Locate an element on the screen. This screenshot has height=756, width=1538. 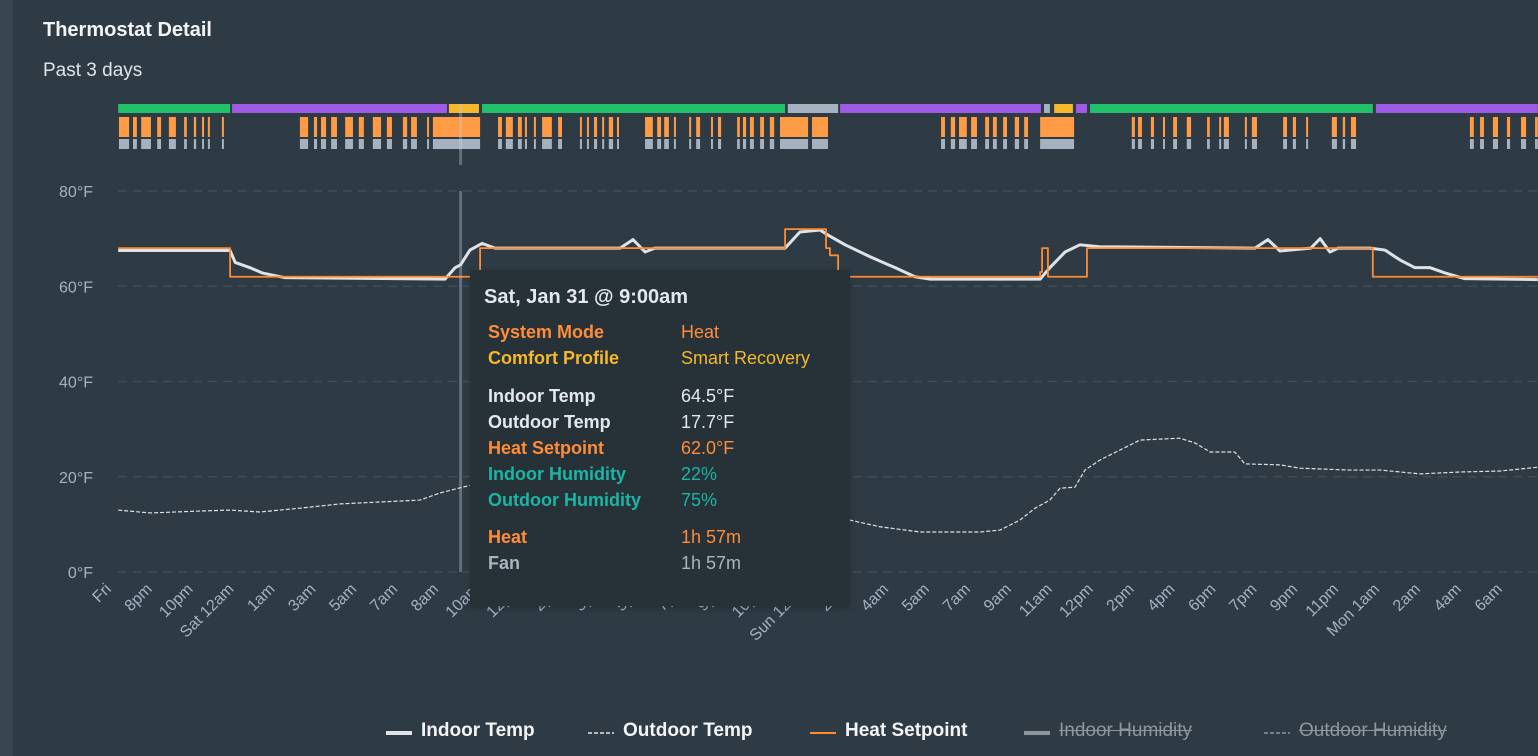
legend-item-indoor-temp: Indoor Temp is located at coordinates (460, 731).